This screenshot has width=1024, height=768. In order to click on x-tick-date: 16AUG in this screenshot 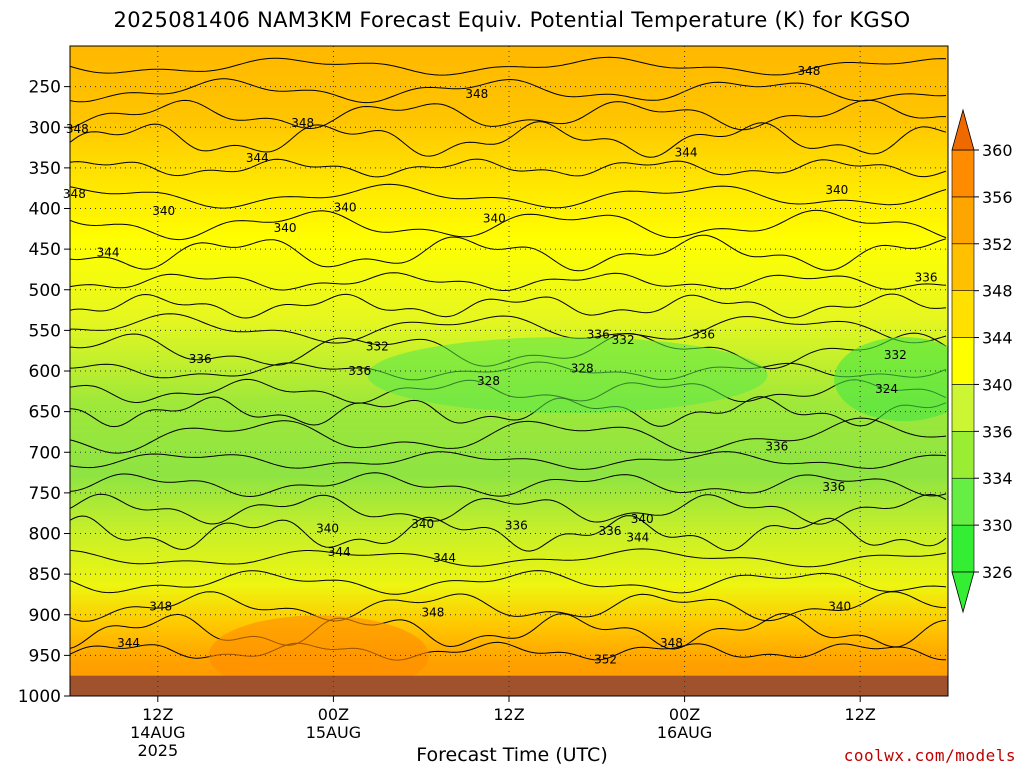, I will do `click(684, 732)`.